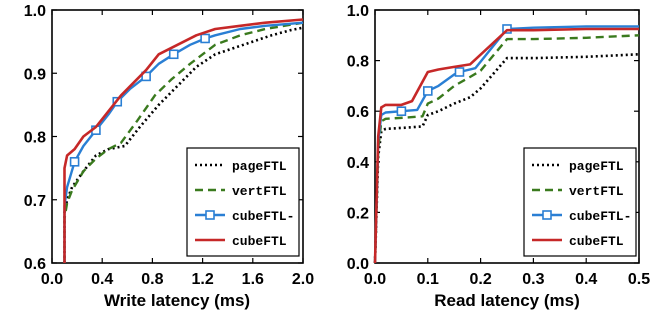 This screenshot has width=655, height=320. What do you see at coordinates (177, 300) in the screenshot?
I see `x-axis-title: Write latency (ms)` at bounding box center [177, 300].